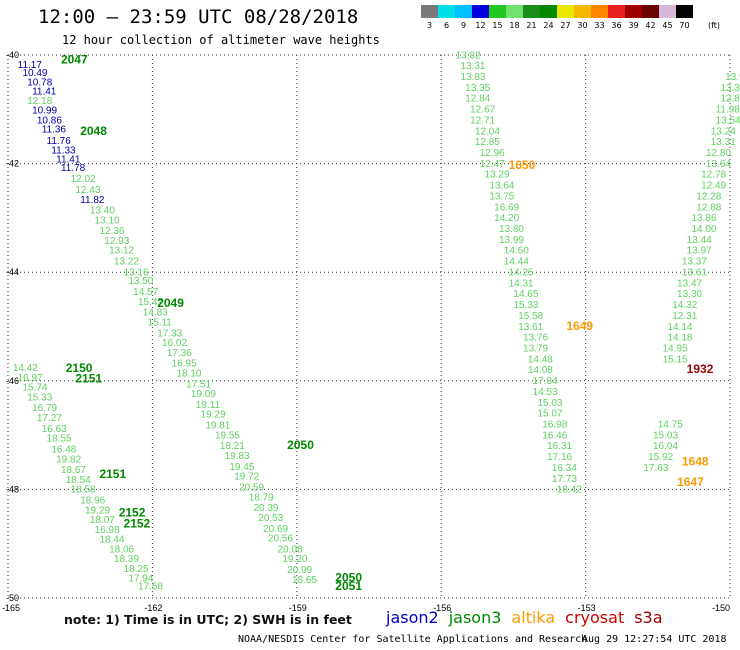 The width and height of the screenshot is (740, 650). I want to click on wave-height-value: 19.11, so click(208, 405).